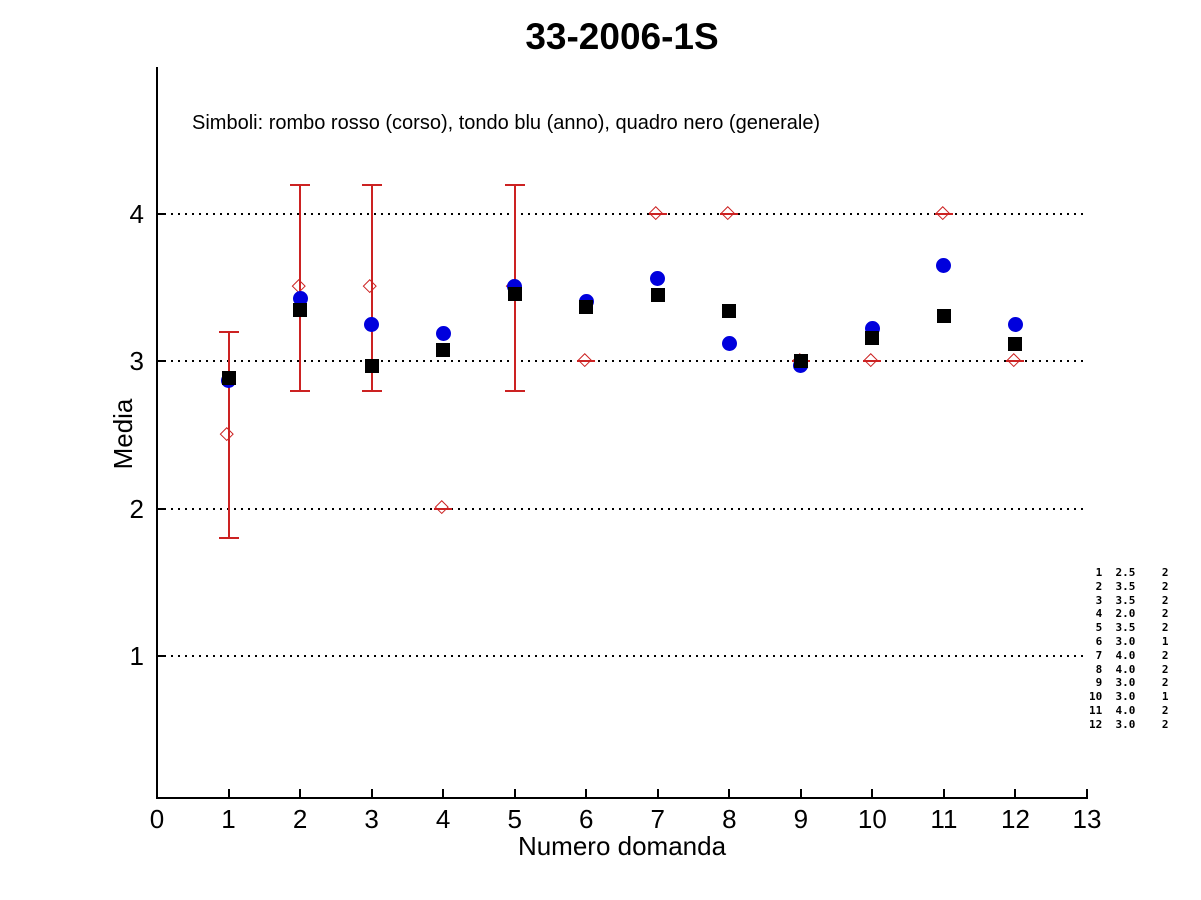 This screenshot has height=900, width=1201. I want to click on x-tick-label: 3, so click(371, 819).